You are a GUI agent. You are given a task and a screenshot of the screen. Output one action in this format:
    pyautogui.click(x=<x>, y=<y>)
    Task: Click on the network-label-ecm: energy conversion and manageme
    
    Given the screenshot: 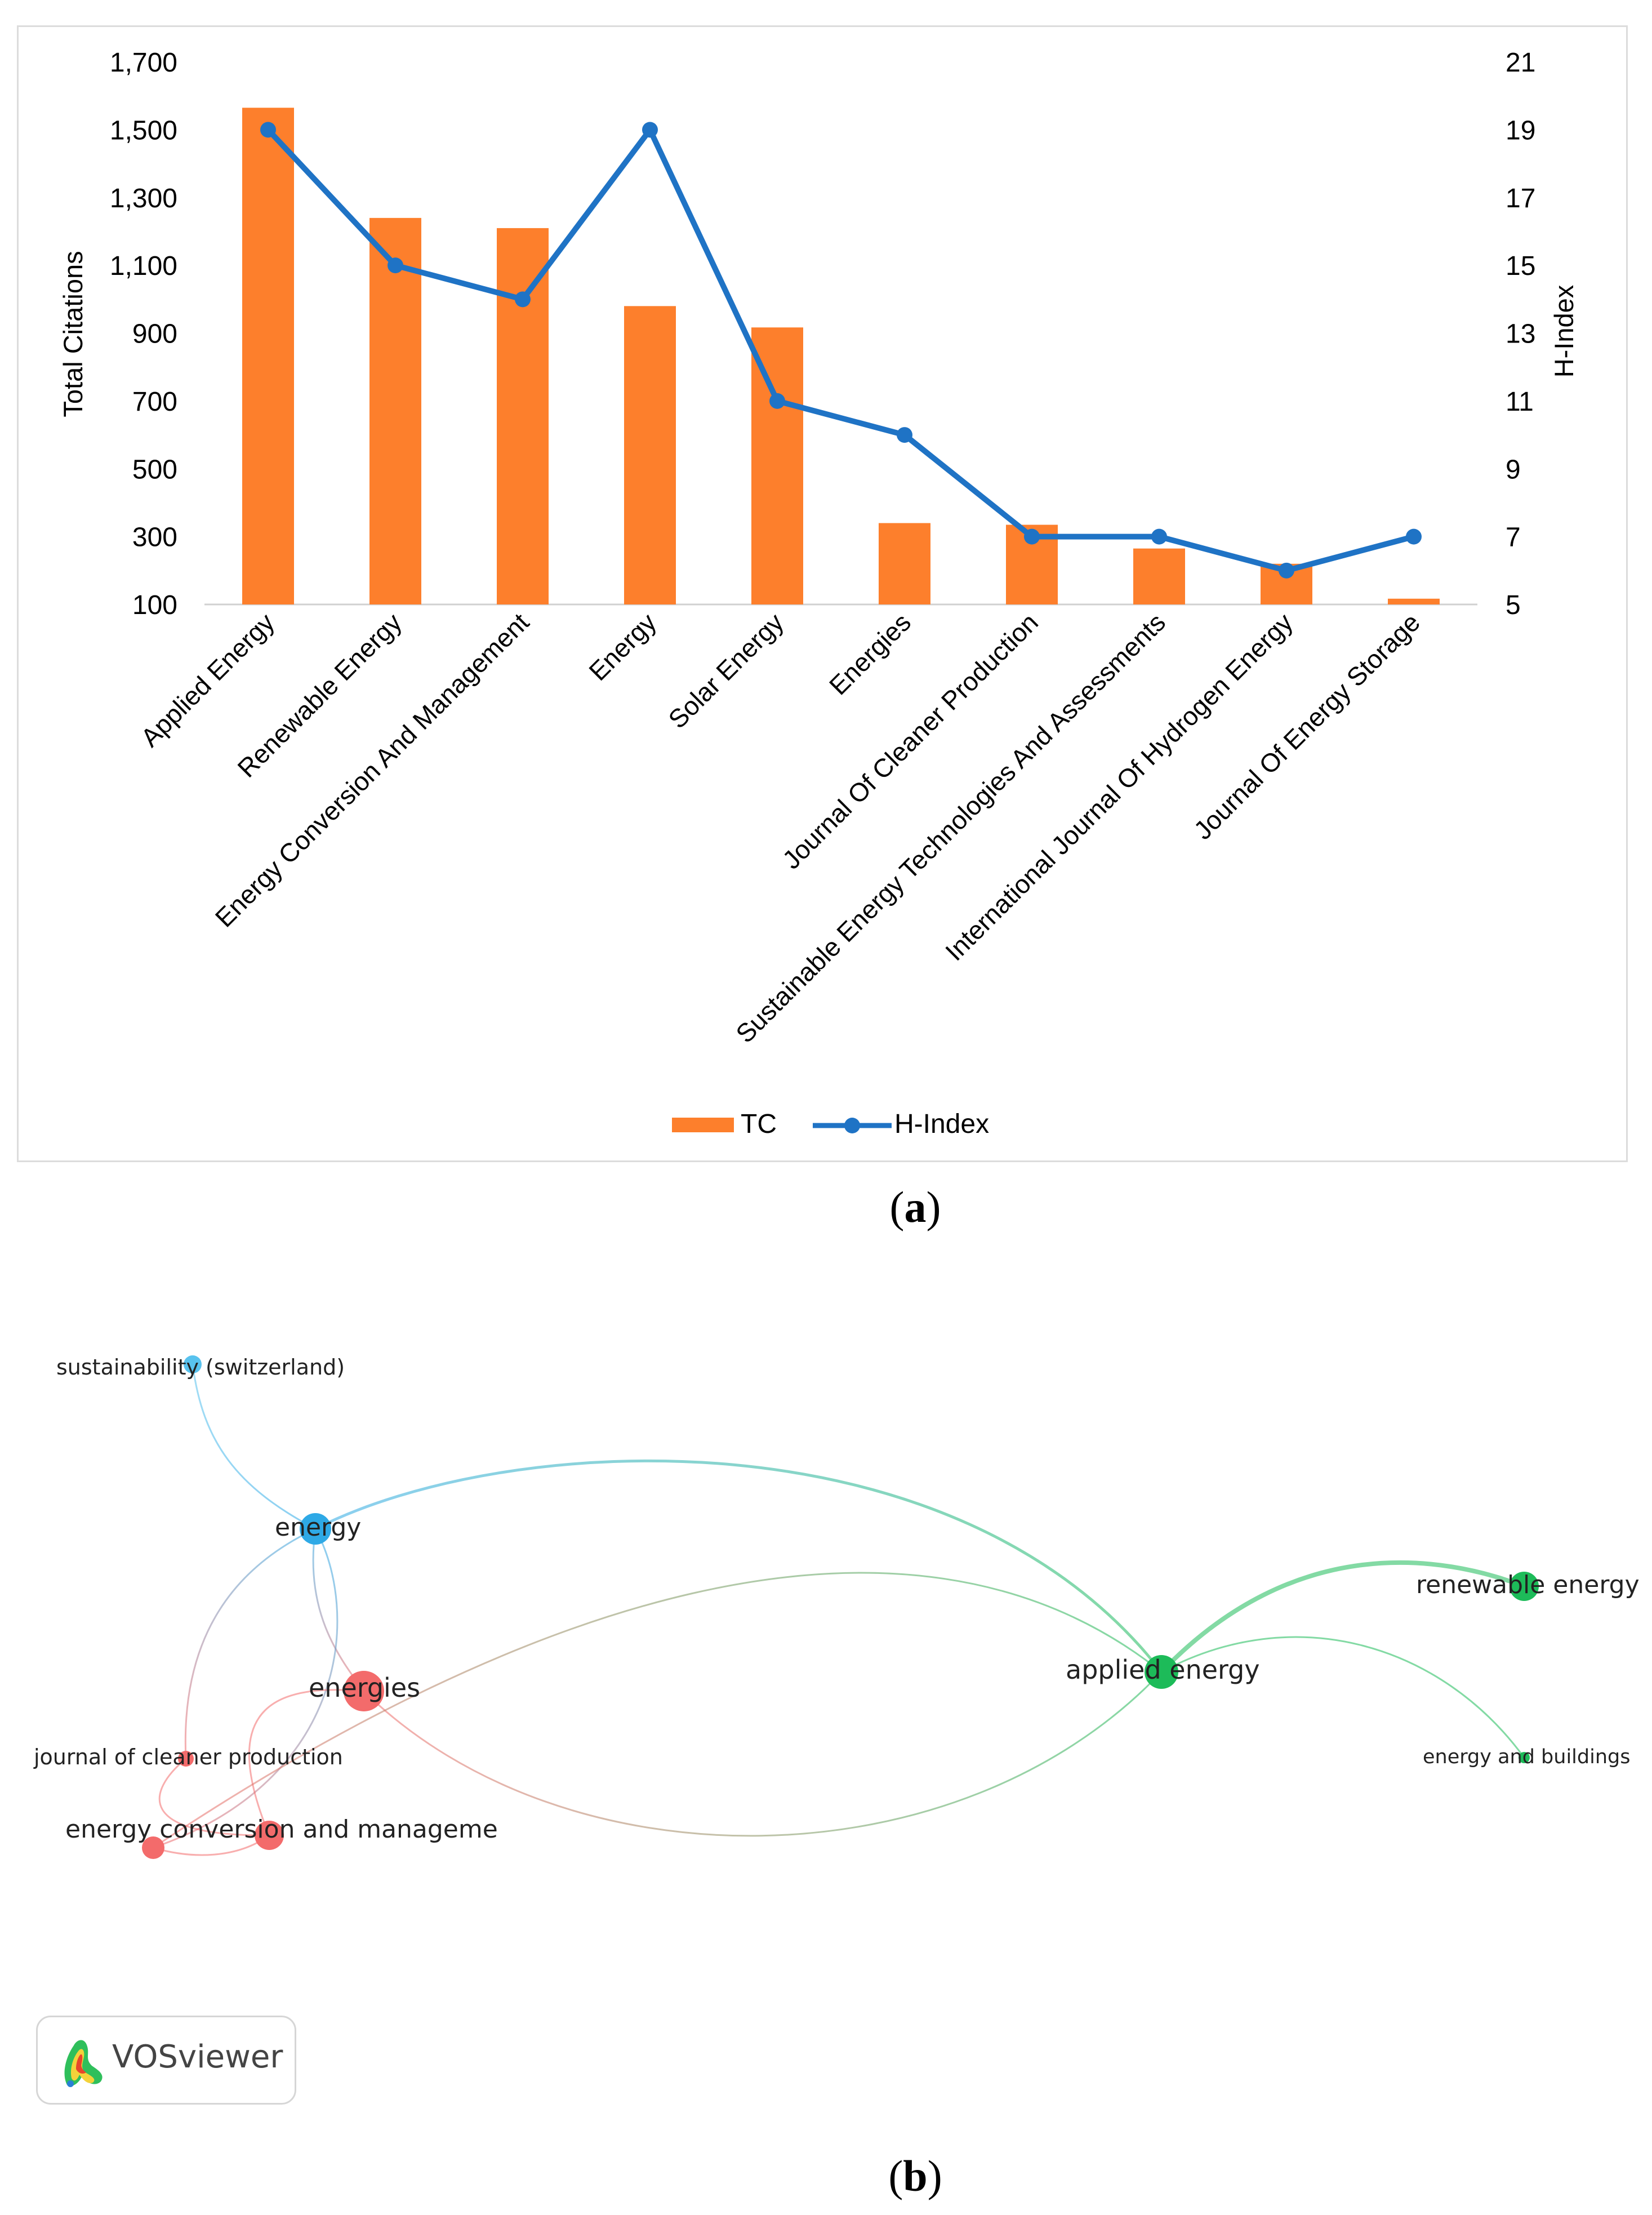 What is the action you would take?
    pyautogui.click(x=281, y=1829)
    